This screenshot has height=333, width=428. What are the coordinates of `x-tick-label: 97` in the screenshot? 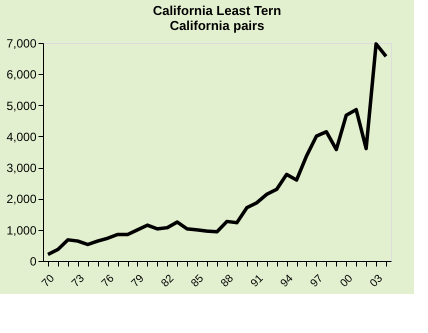 It's located at (317, 281).